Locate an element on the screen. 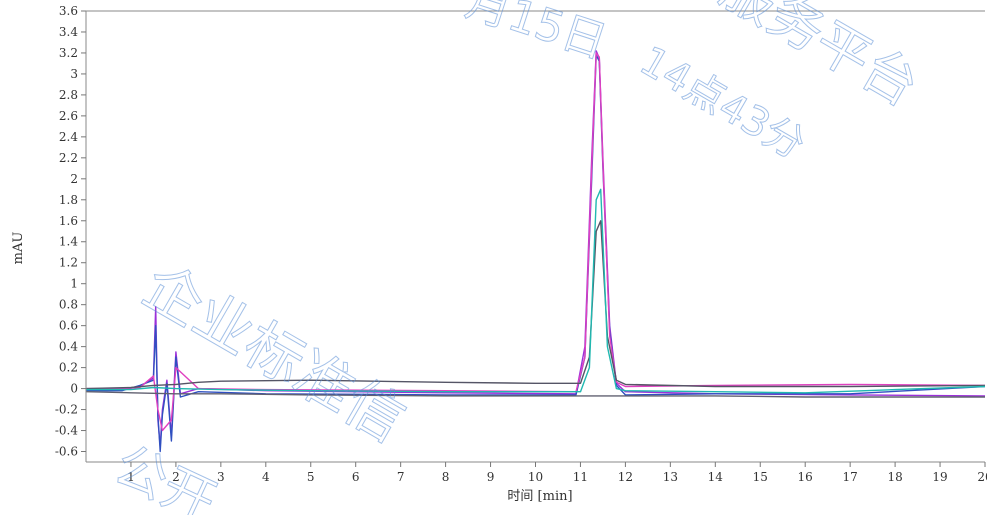 This screenshot has width=987, height=515. y-tick-label: 0.2 is located at coordinates (68, 368).